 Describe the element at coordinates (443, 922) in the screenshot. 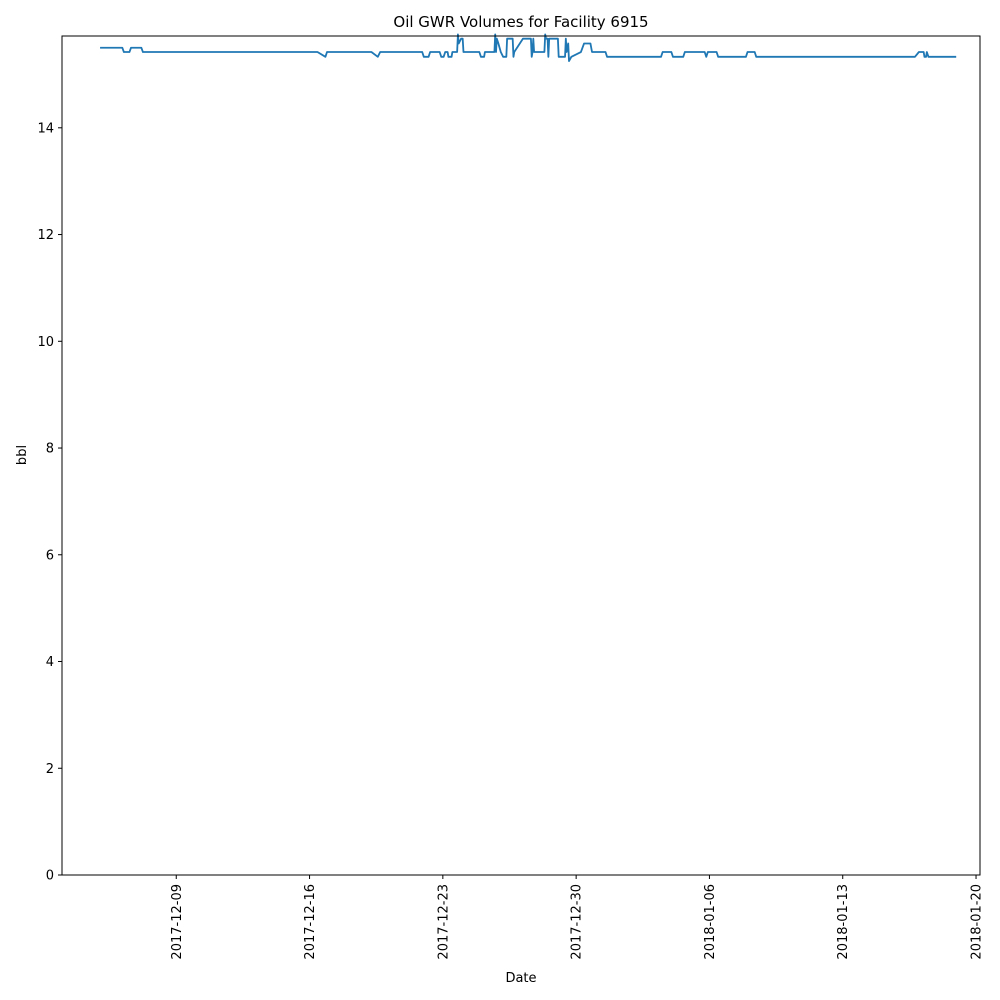

I see `x-tick-label: 2017-12-23` at that location.